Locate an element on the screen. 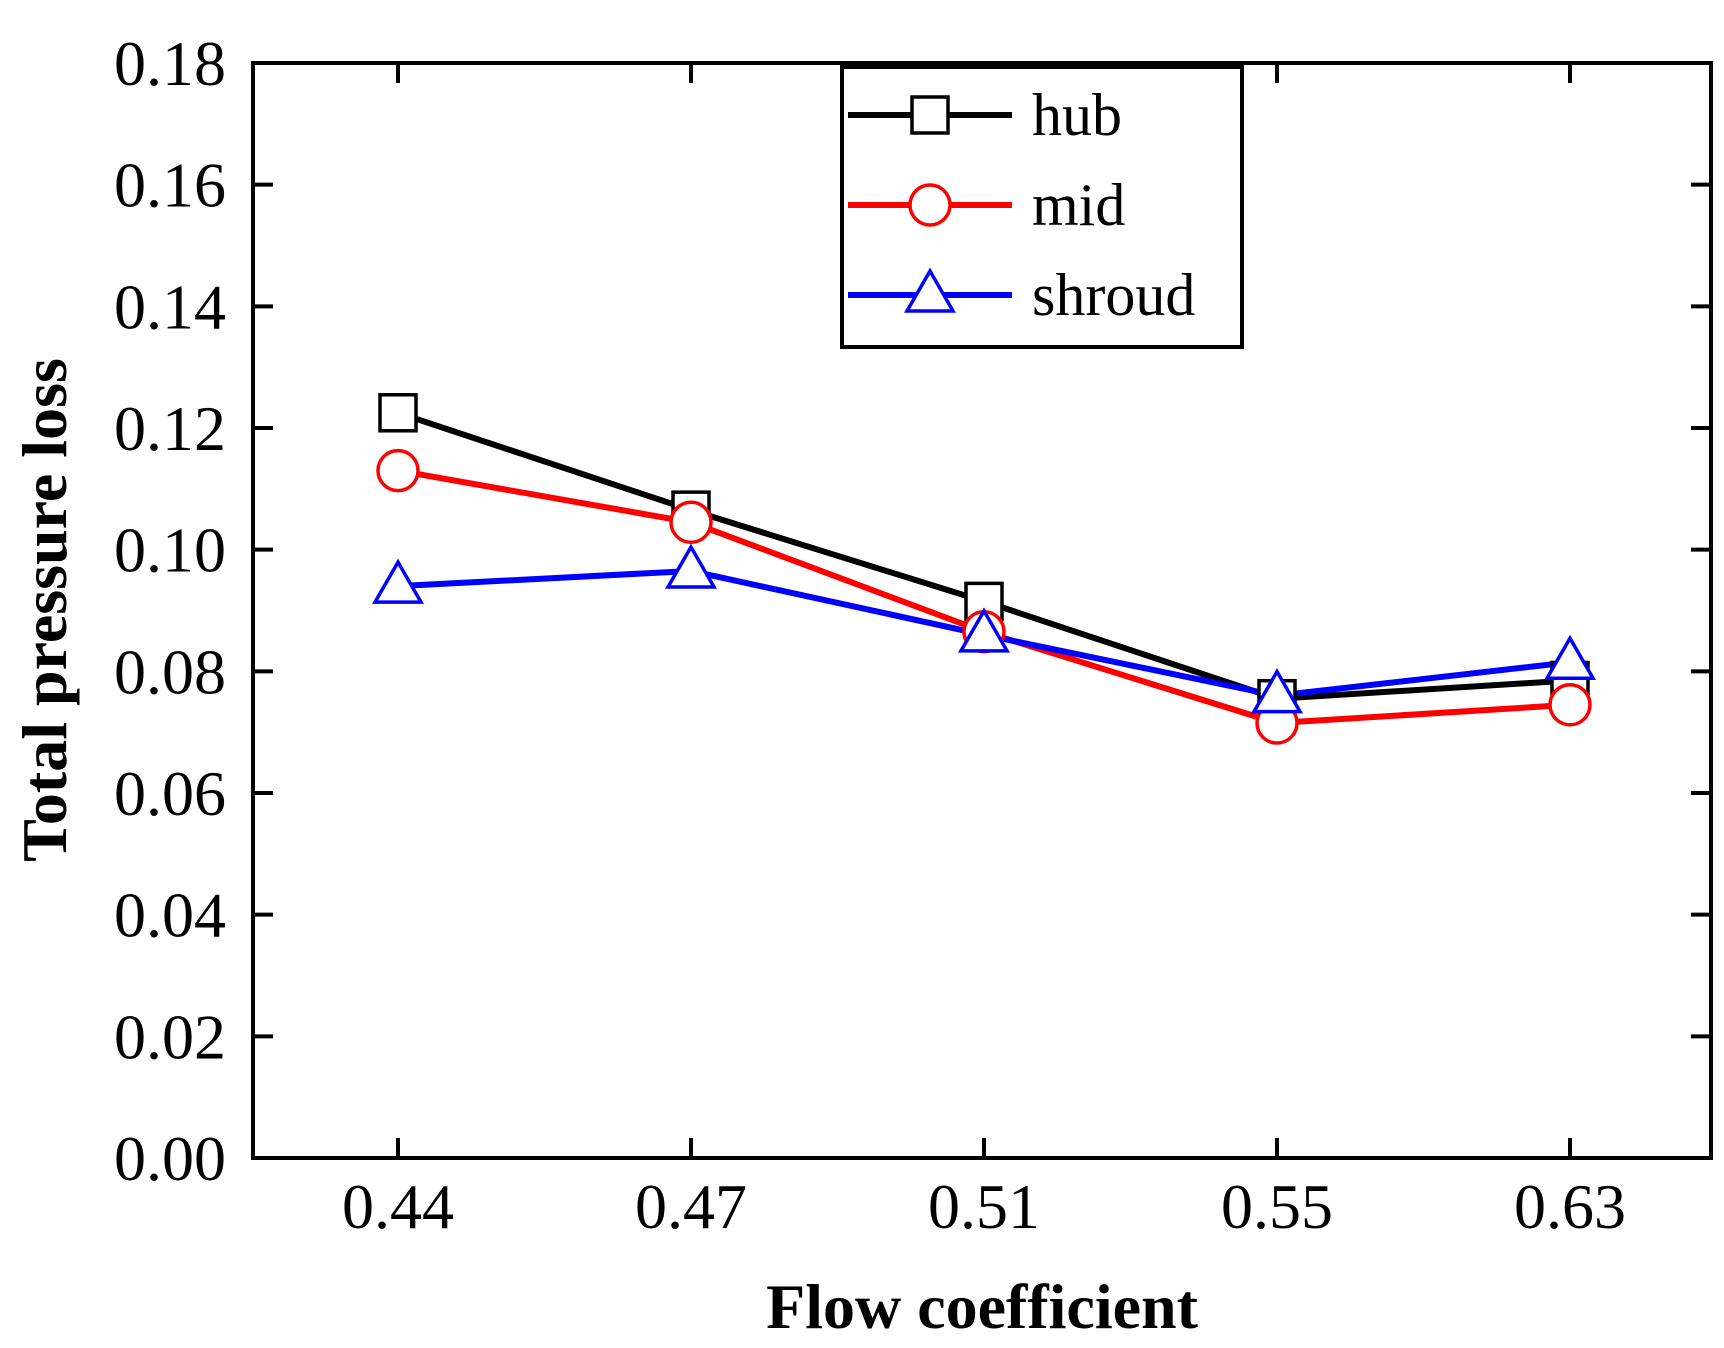  legend: hub mid shroud is located at coordinates (1042, 207).